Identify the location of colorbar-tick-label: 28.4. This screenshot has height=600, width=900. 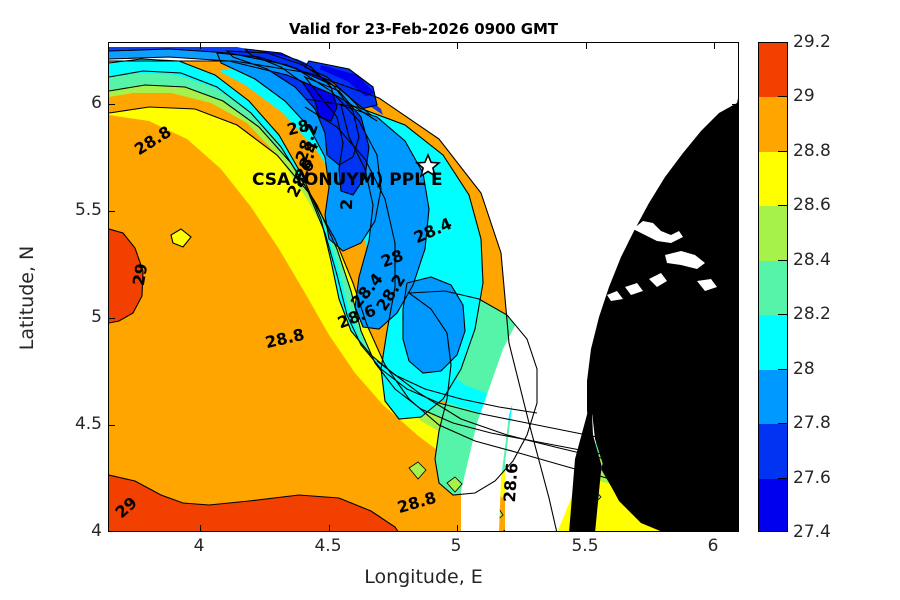
(812, 260).